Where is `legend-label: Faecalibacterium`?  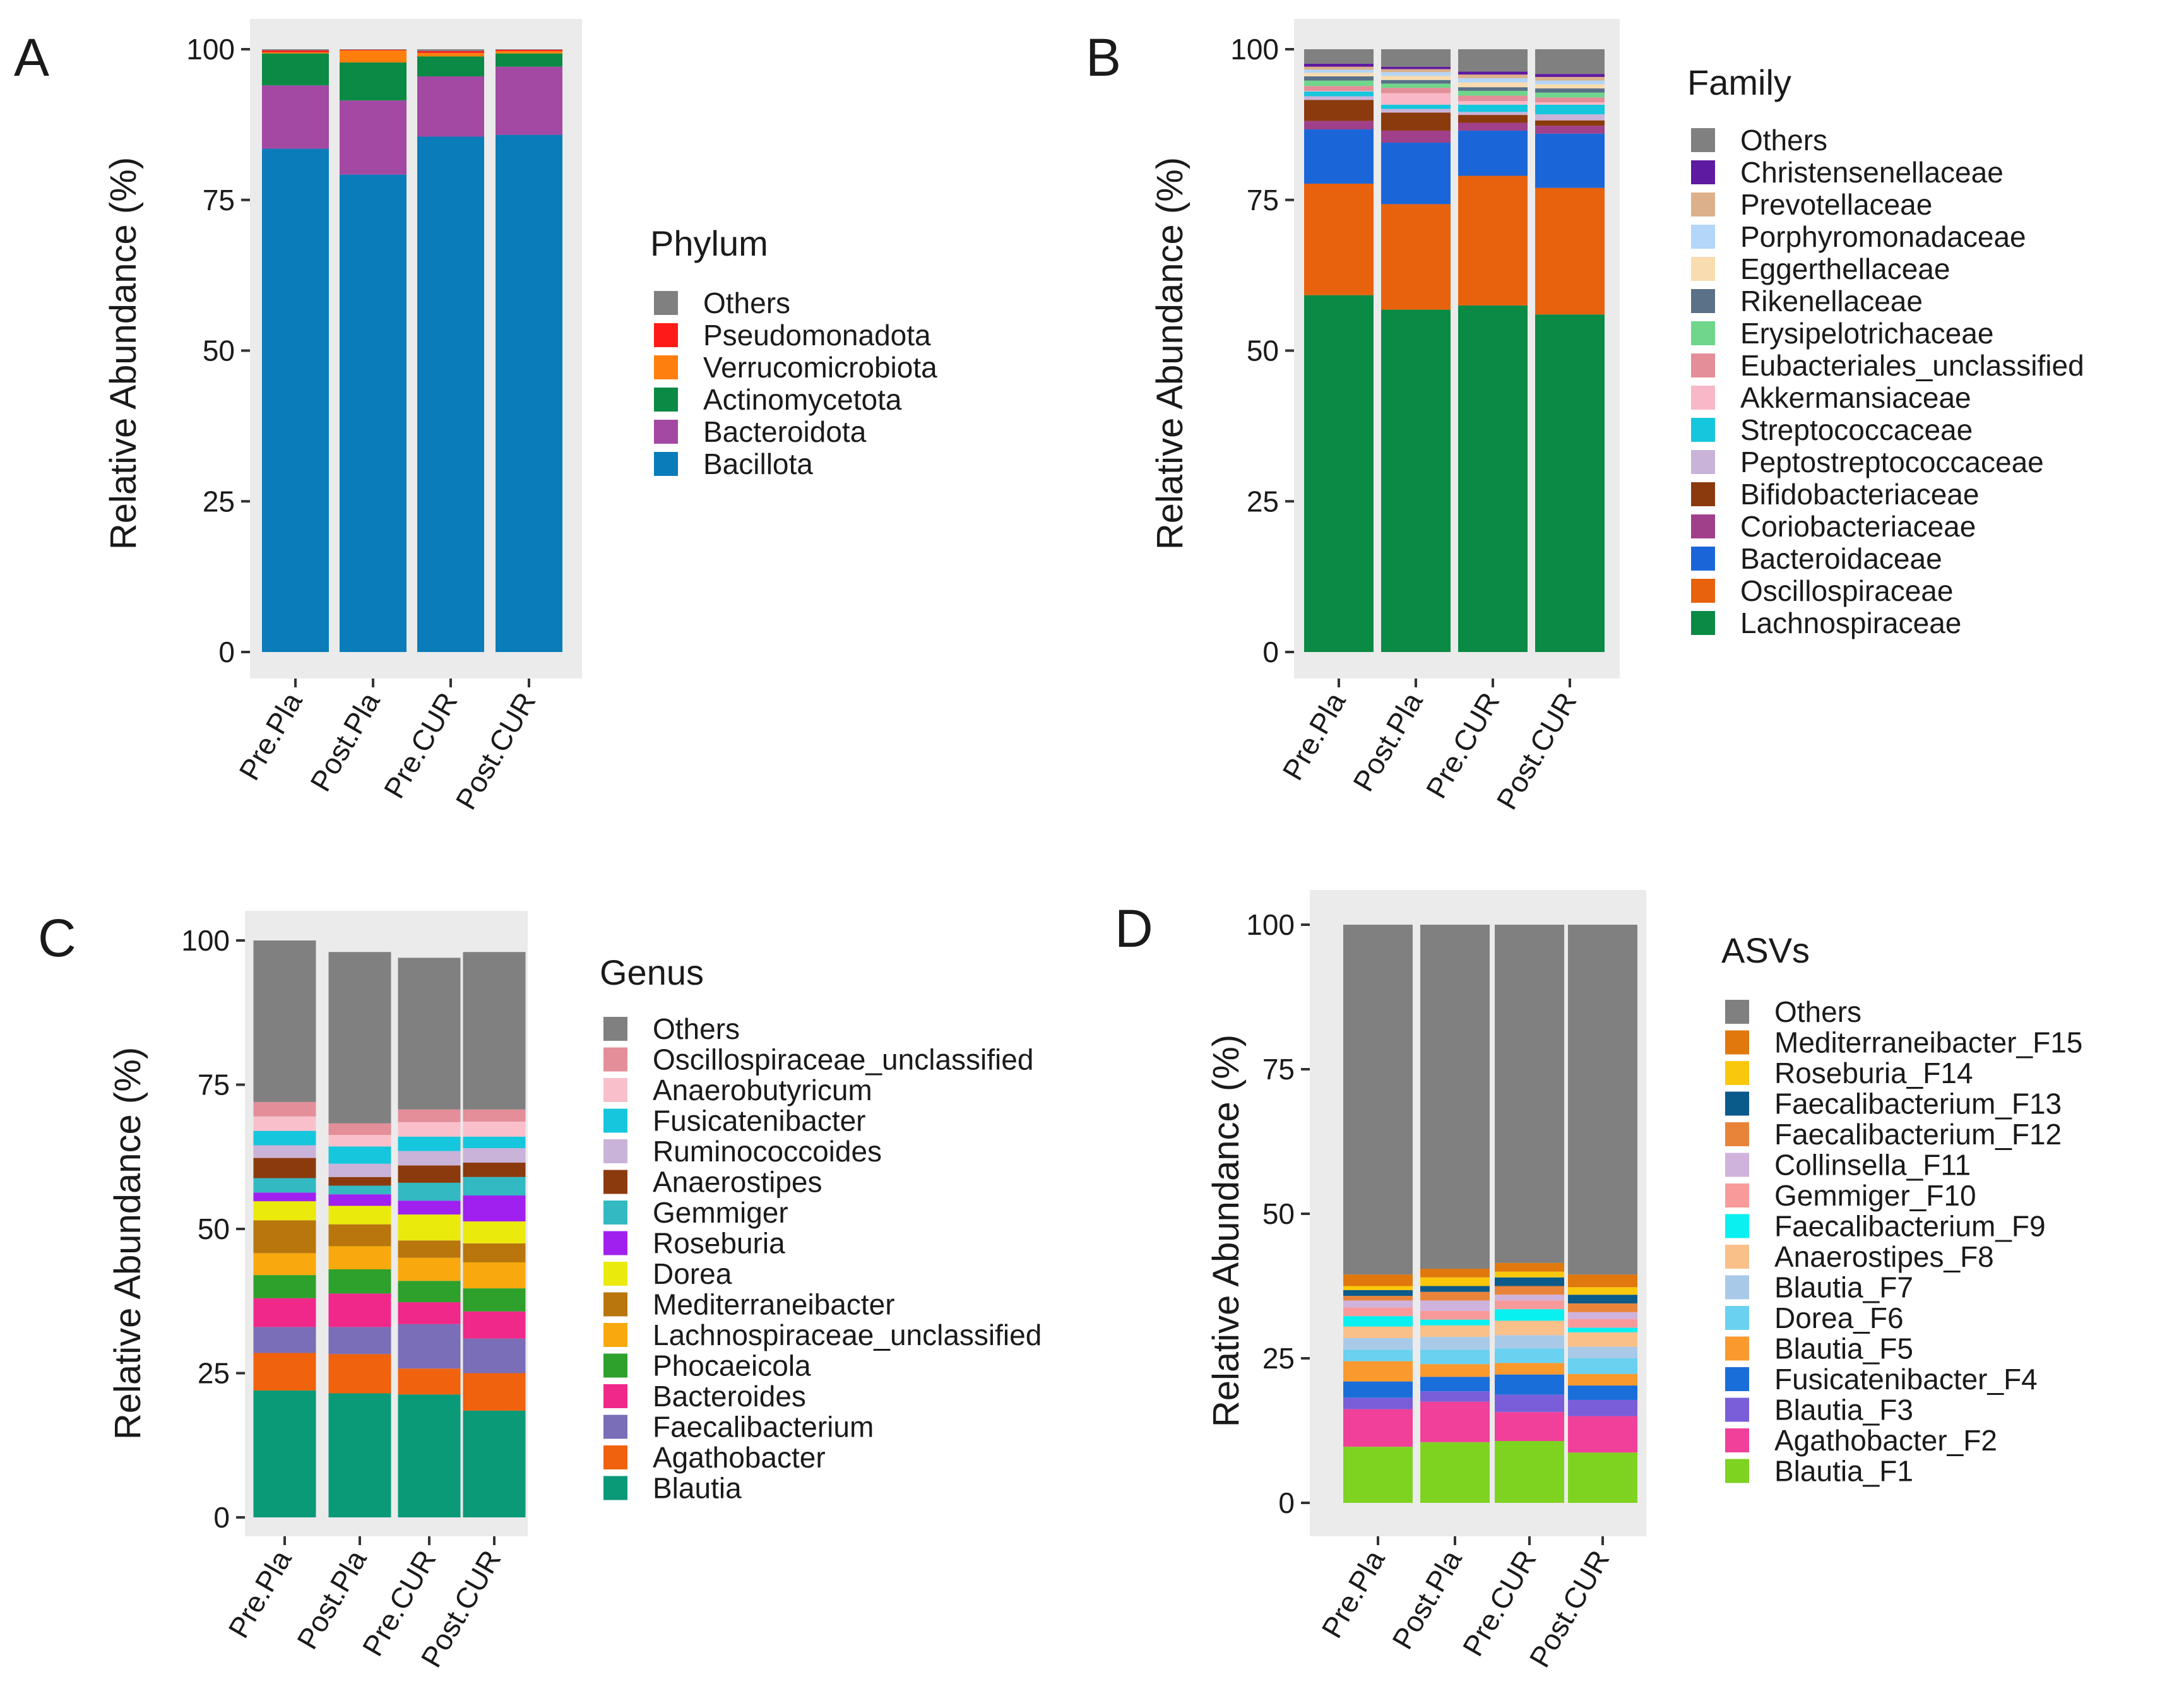 legend-label: Faecalibacterium is located at coordinates (763, 1428).